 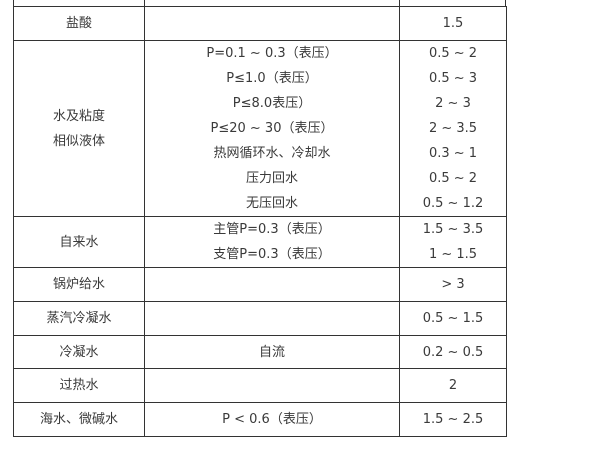 I want to click on medium-cell: 盐酸, so click(x=79, y=23).